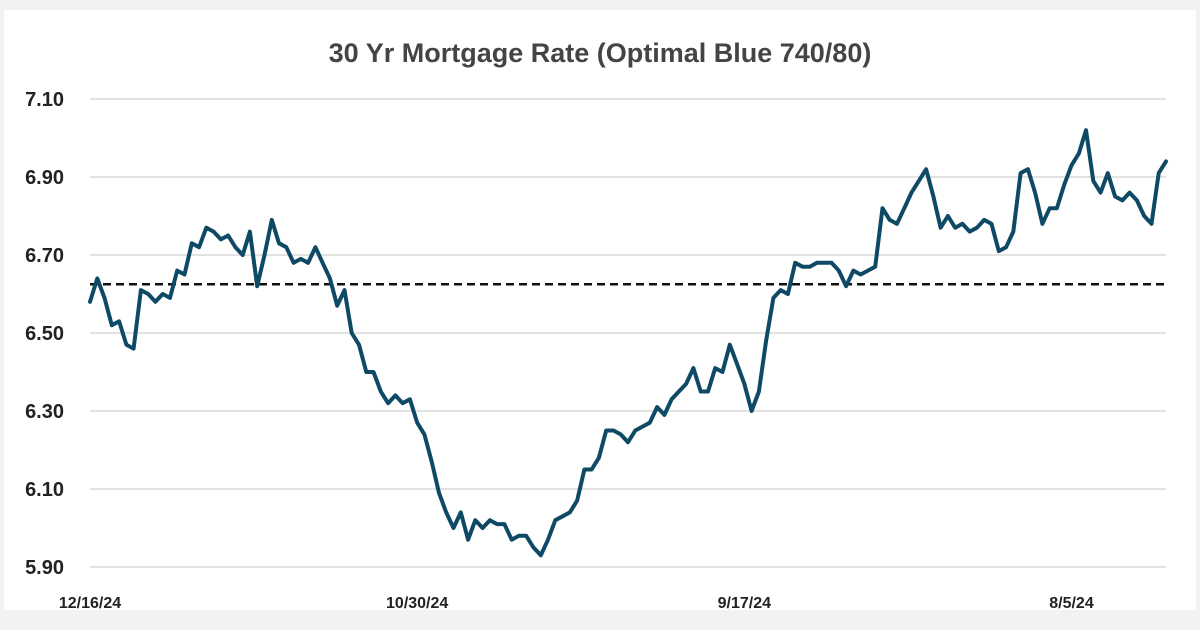 This screenshot has height=630, width=1200. Describe the element at coordinates (1071, 602) in the screenshot. I see `x-tick-label: 8/5/24` at that location.